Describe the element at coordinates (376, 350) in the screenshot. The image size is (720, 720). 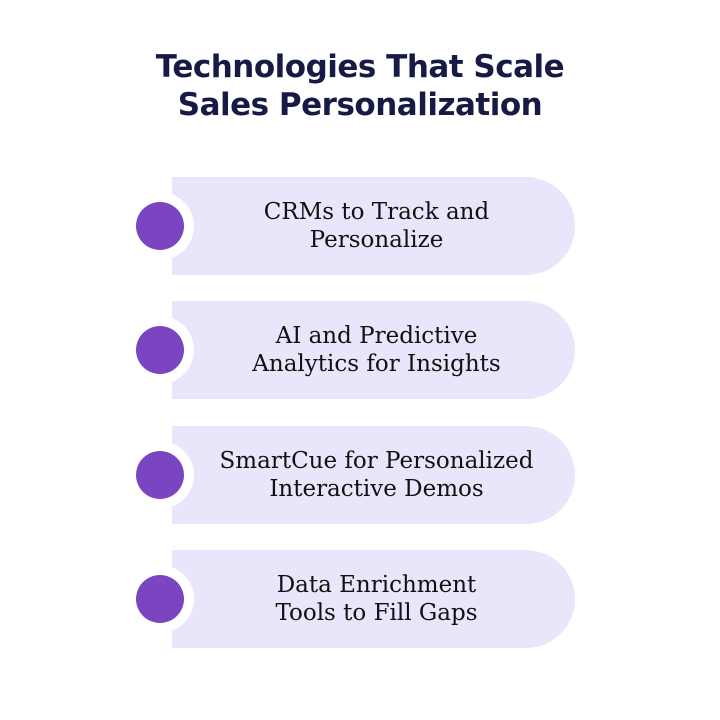
I see `item-label: AI and Predictive Analytics for Insights` at that location.